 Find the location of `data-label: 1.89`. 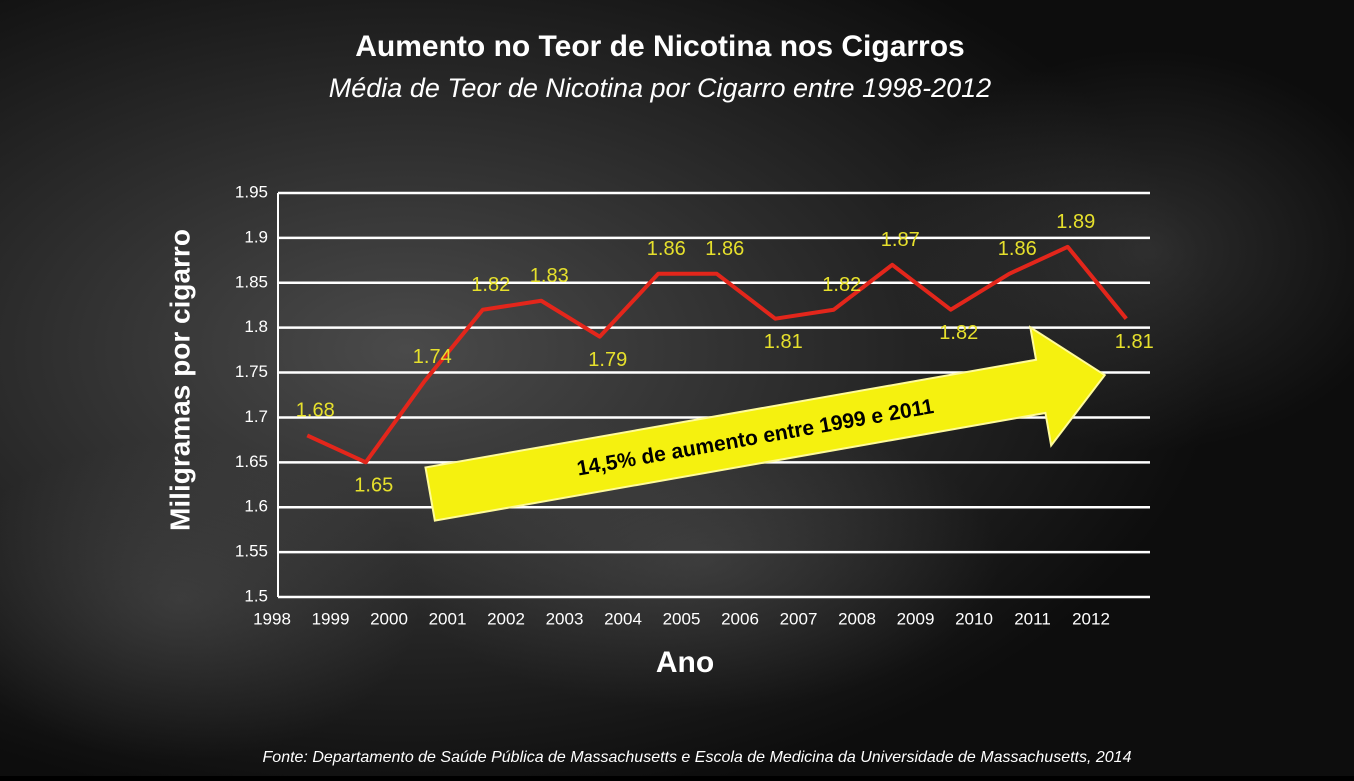

data-label: 1.89 is located at coordinates (1075, 222).